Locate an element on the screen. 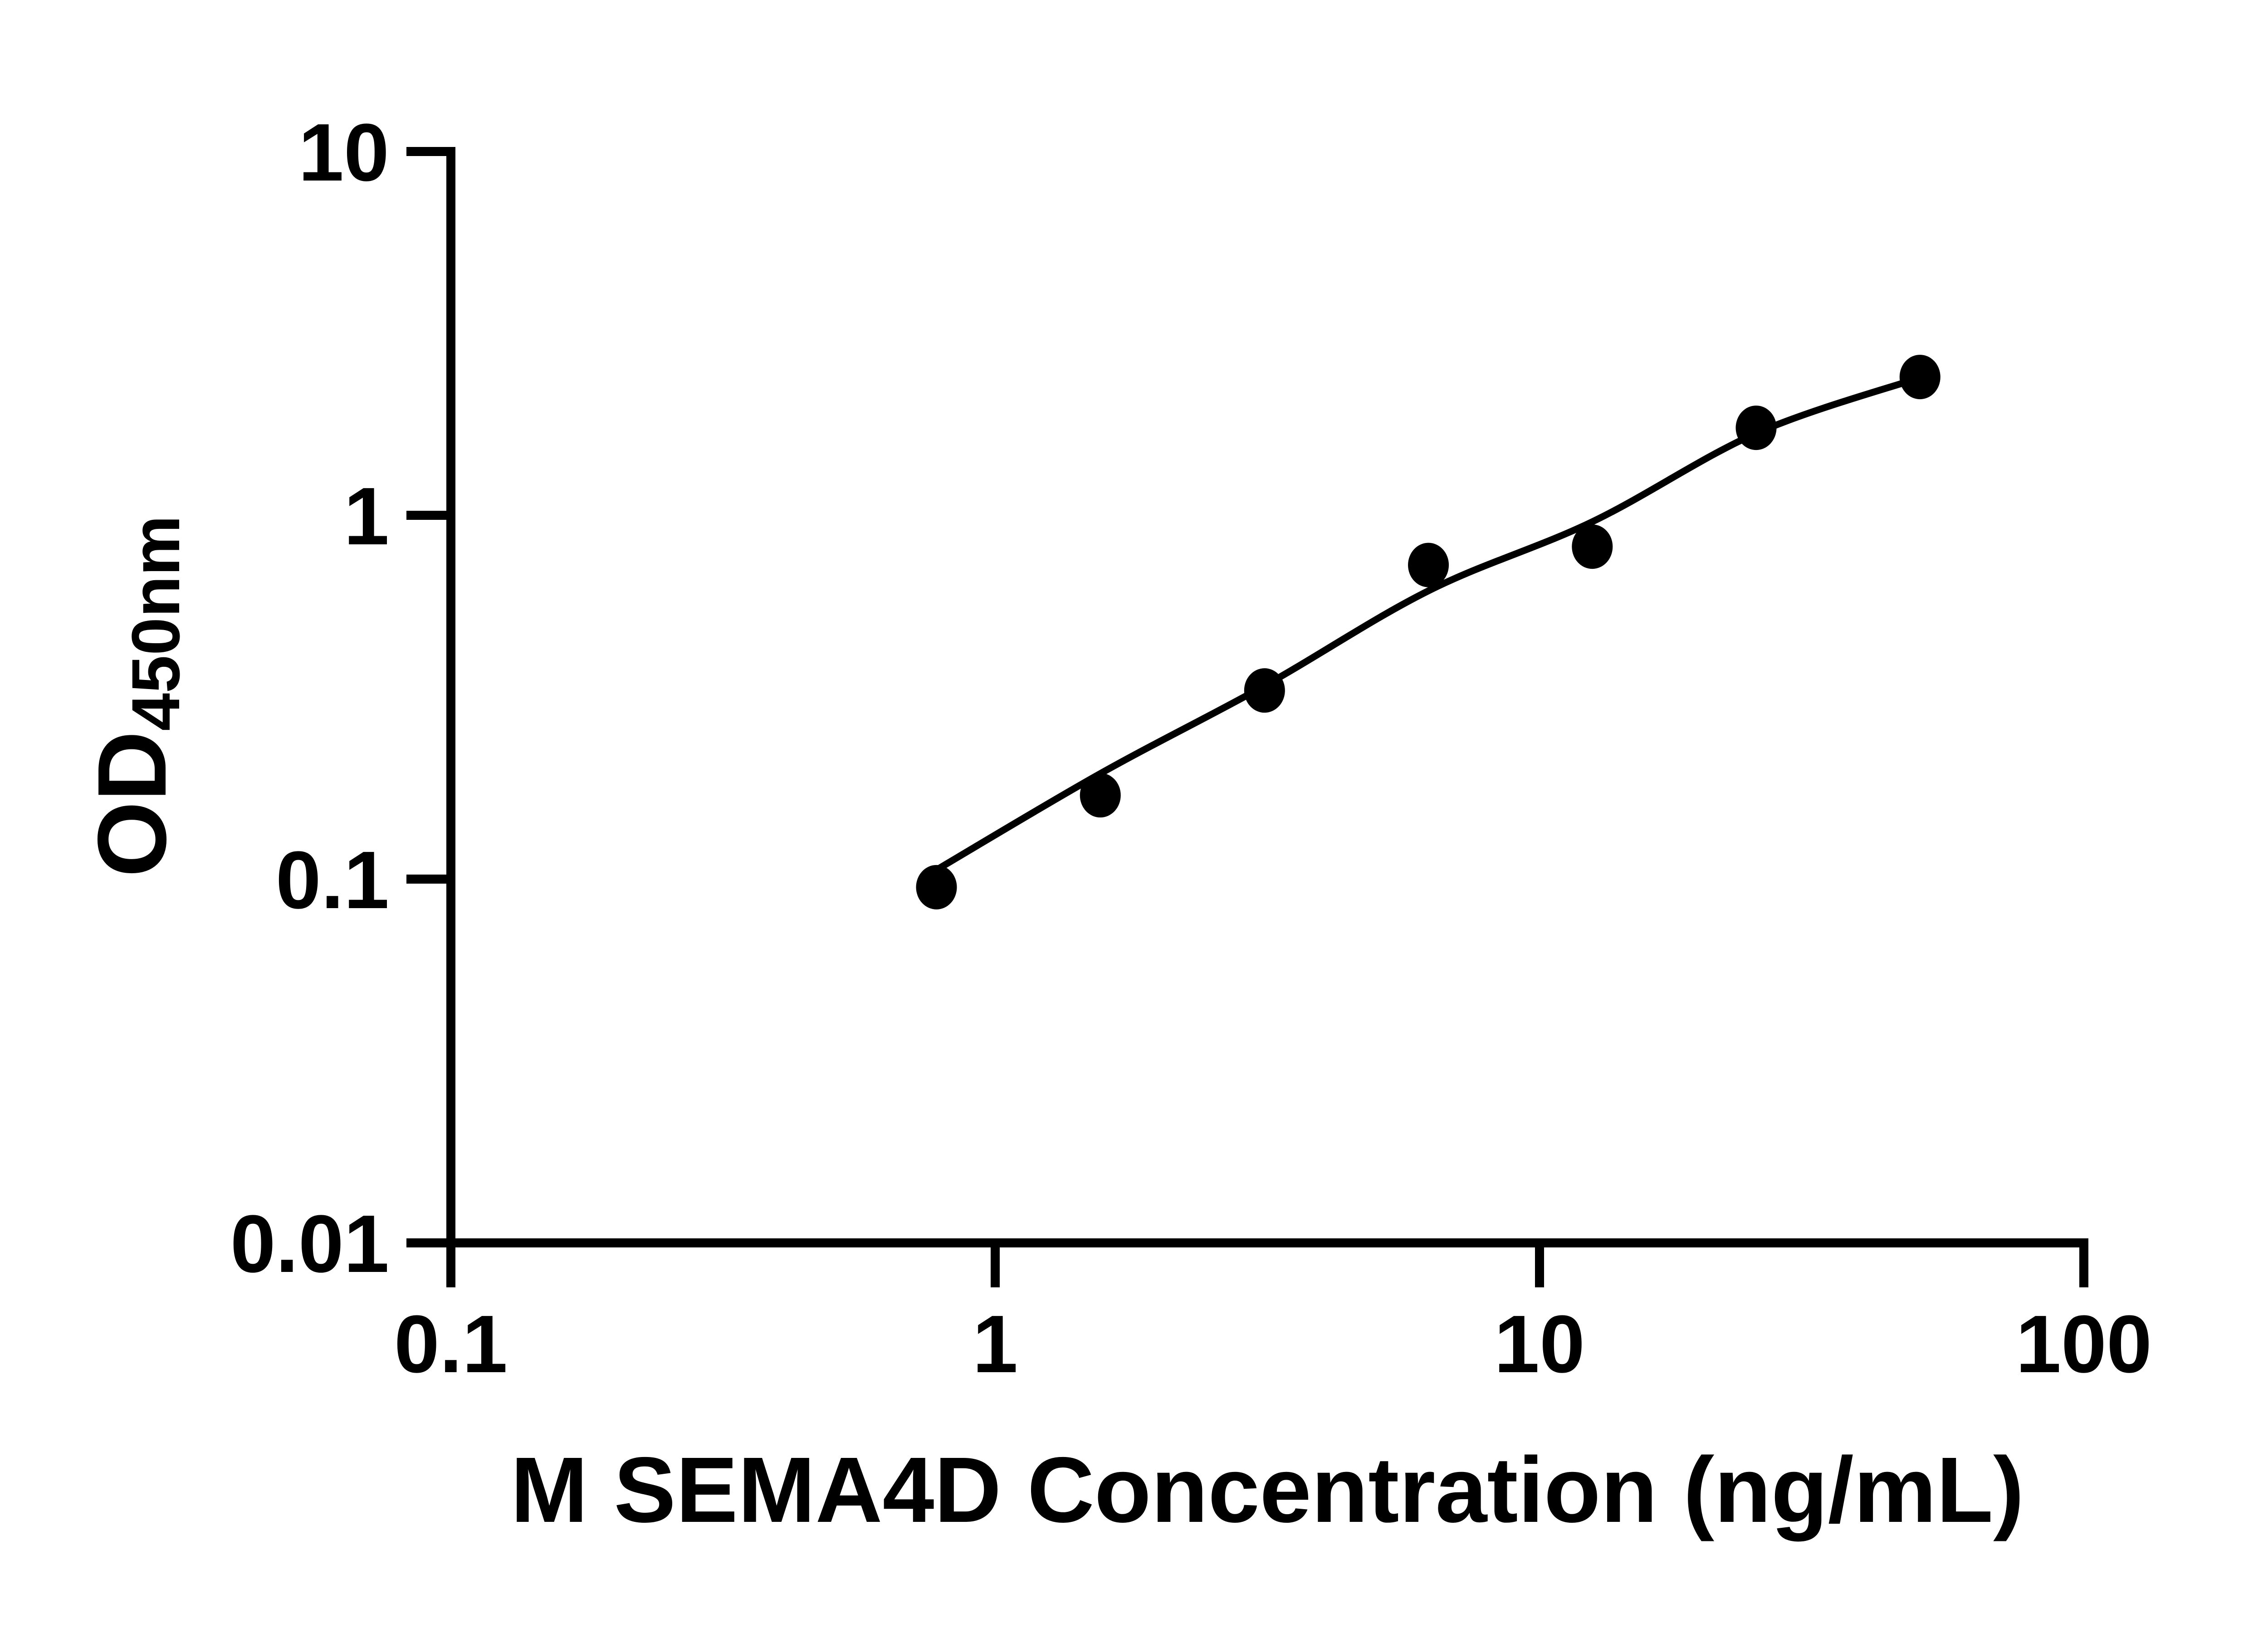 The width and height of the screenshot is (2268, 1633). y-axis-title-main: OD is located at coordinates (131, 804).